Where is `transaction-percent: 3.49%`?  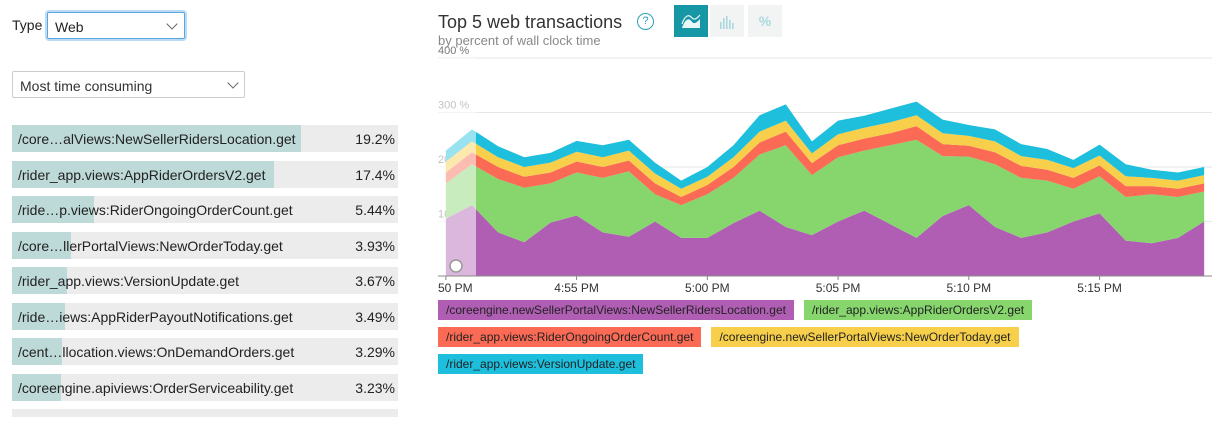 transaction-percent: 3.49% is located at coordinates (375, 316).